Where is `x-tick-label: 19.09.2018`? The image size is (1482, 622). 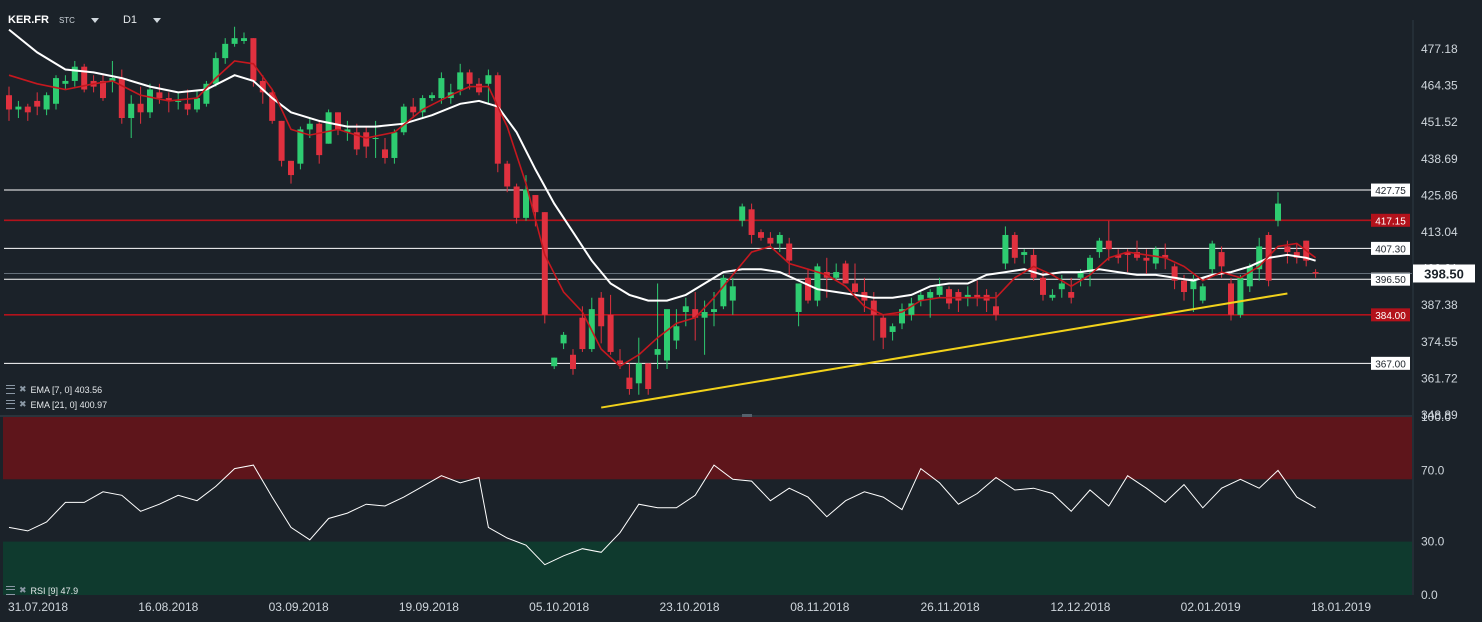 x-tick-label: 19.09.2018 is located at coordinates (429, 607).